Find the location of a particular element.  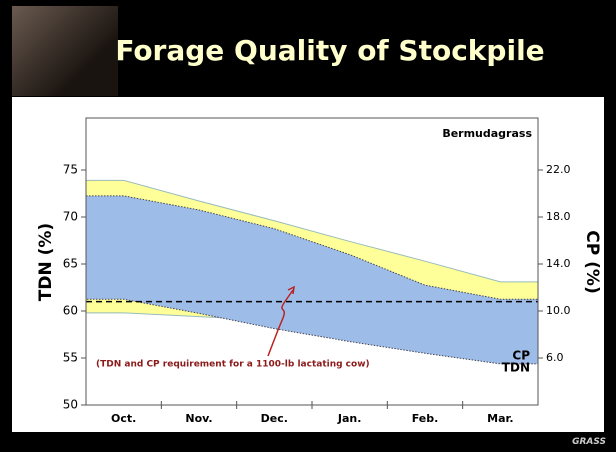

decoration is located at coordinates (65, 51).